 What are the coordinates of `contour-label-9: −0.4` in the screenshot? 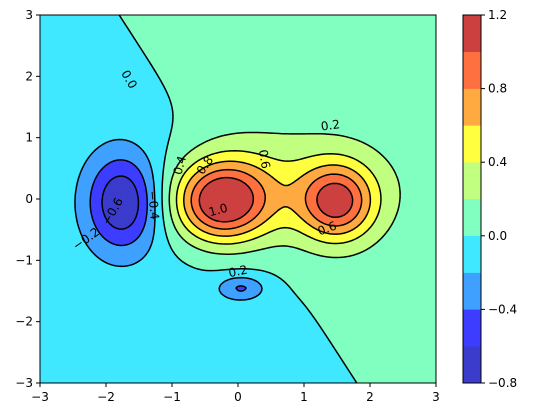 It's located at (153, 205).